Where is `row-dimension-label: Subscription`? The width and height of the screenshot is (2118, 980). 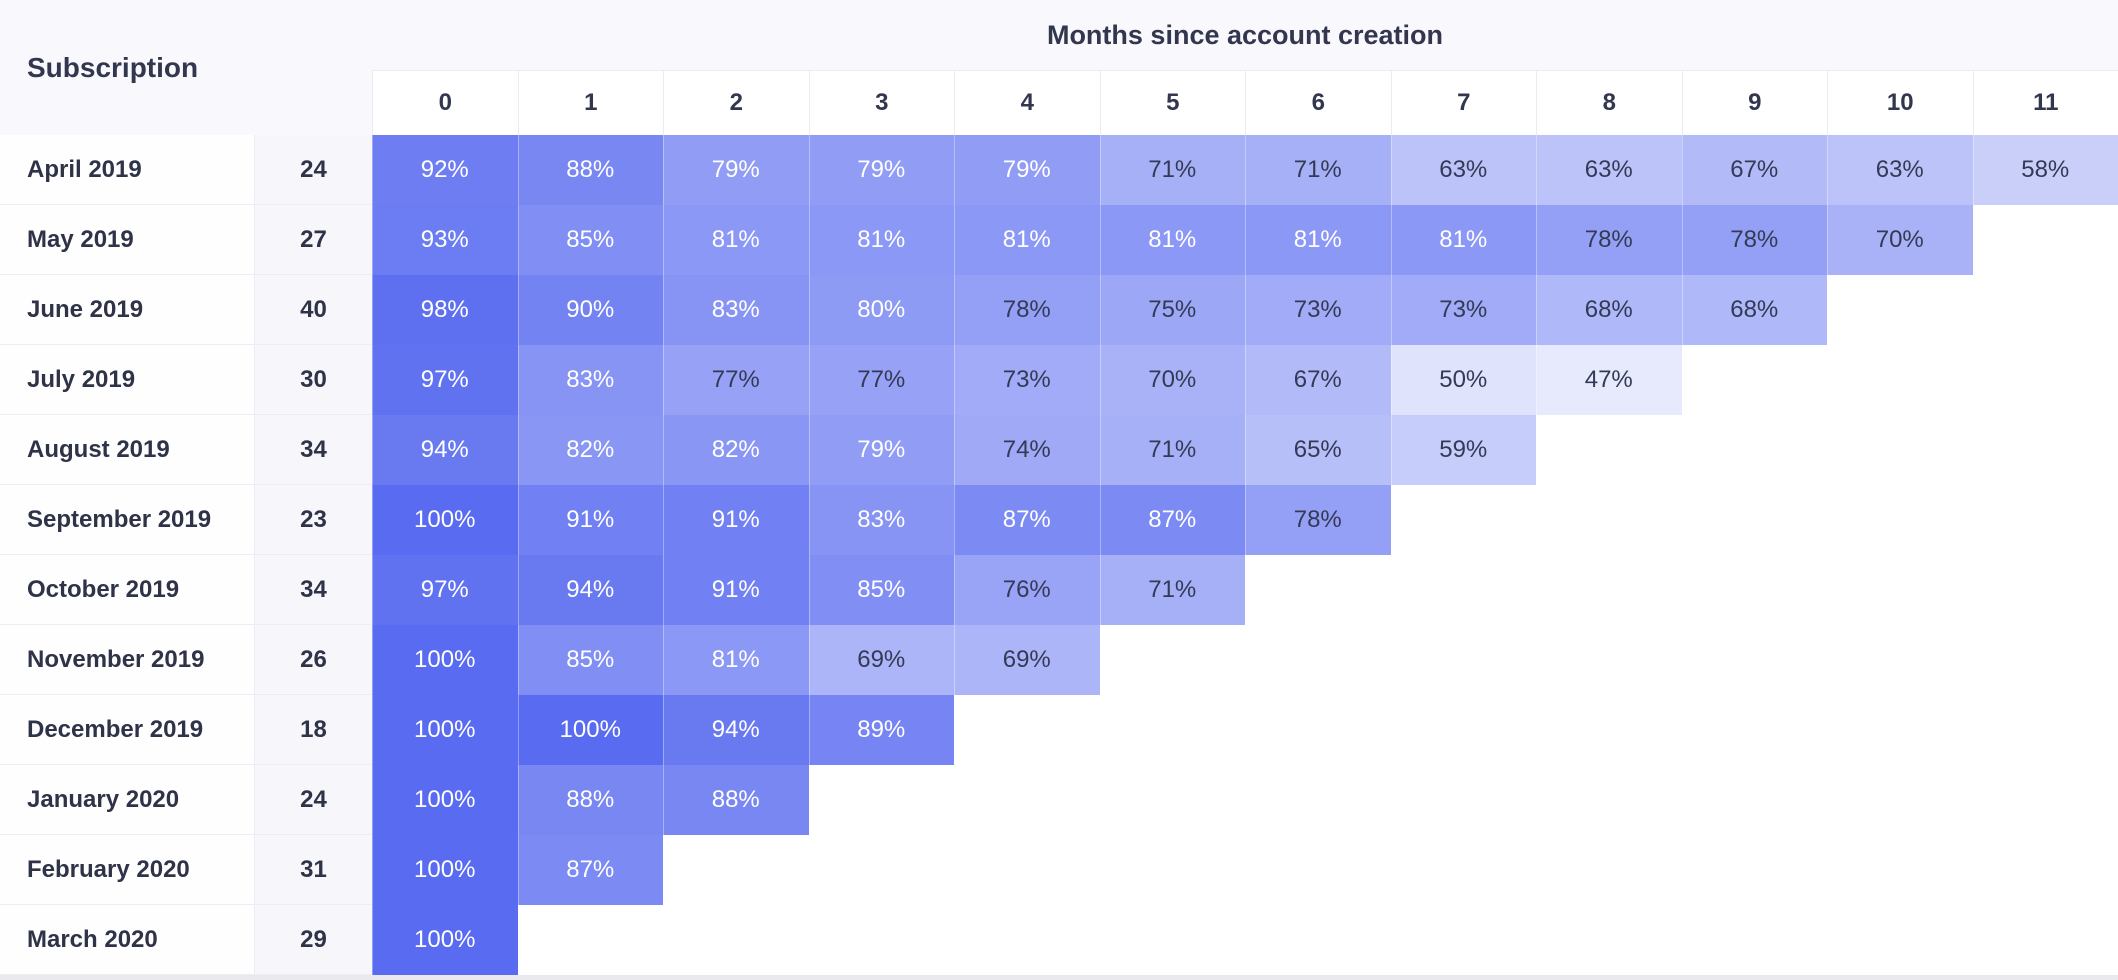 row-dimension-label: Subscription is located at coordinates (113, 67).